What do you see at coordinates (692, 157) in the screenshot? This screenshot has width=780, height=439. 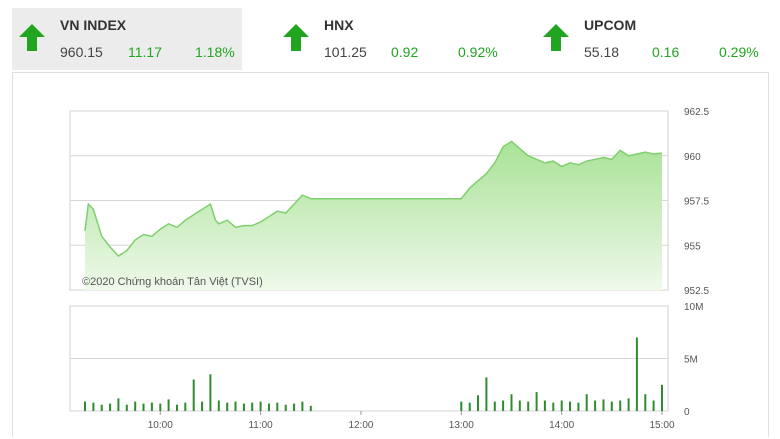 I see `price-tick-label: 960` at bounding box center [692, 157].